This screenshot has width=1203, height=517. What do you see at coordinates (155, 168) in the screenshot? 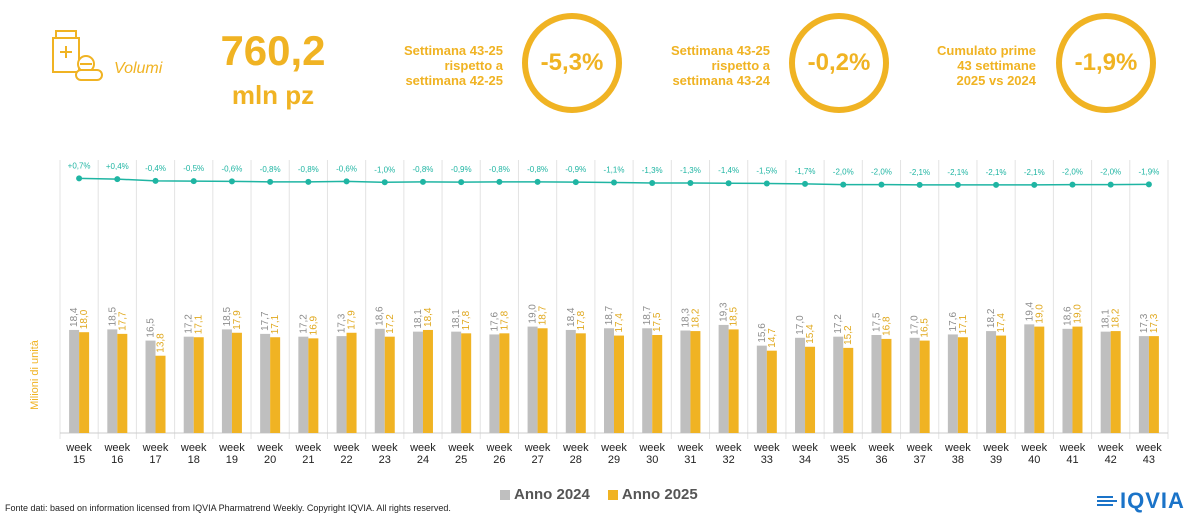
I see `cumulative-change-label: -0,4%` at bounding box center [155, 168].